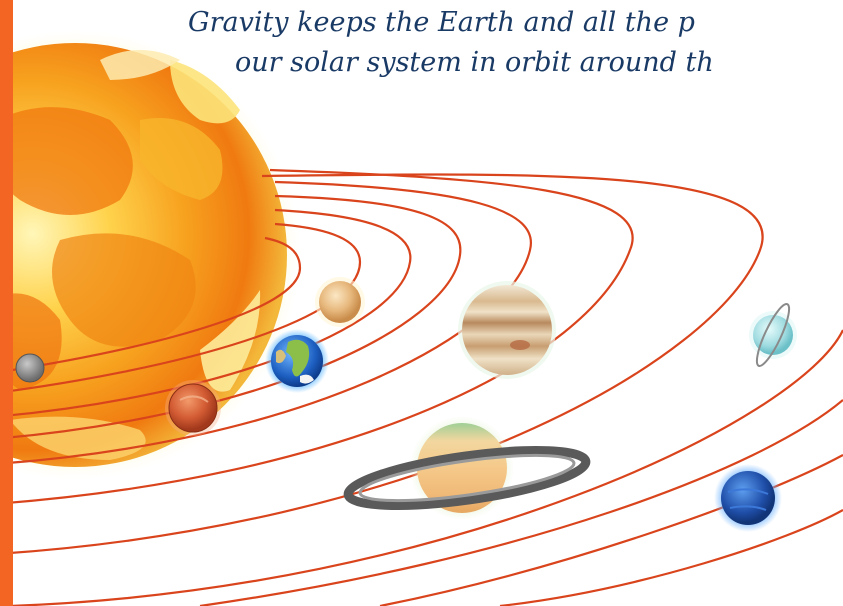  What do you see at coordinates (748, 498) in the screenshot?
I see `neptune-planet` at bounding box center [748, 498].